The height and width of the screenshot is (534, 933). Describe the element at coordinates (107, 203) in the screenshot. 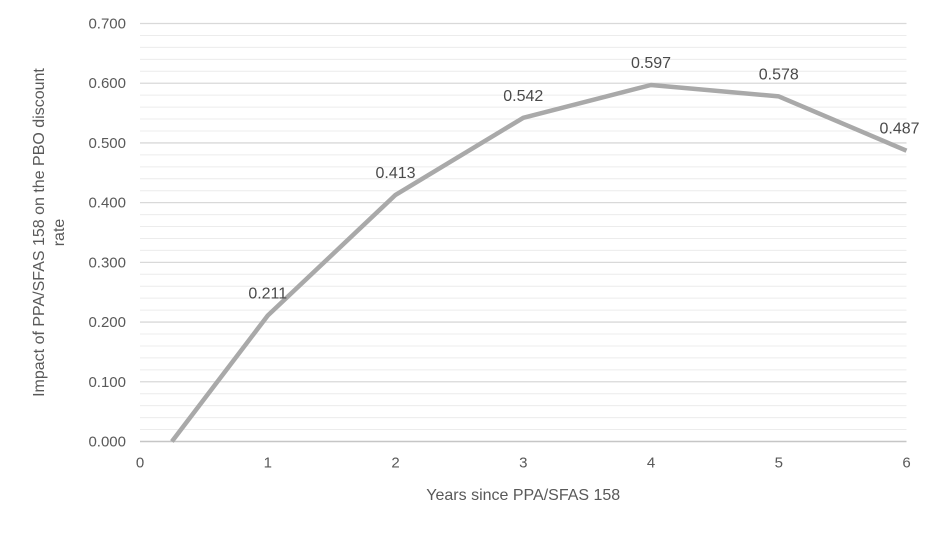

I see `y-tick-label: 0.400` at that location.